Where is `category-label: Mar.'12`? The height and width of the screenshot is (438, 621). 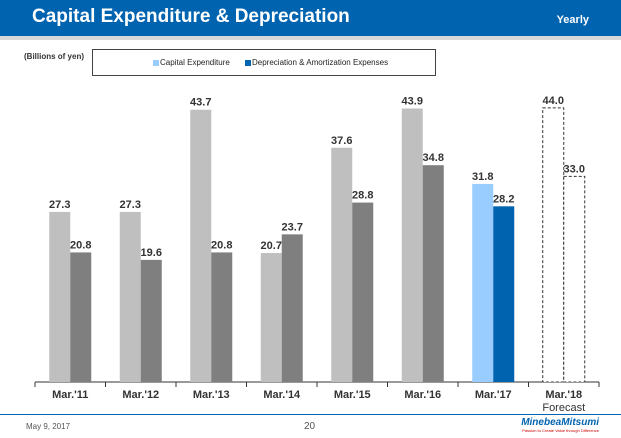
category-label: Mar.'12 is located at coordinates (140, 395).